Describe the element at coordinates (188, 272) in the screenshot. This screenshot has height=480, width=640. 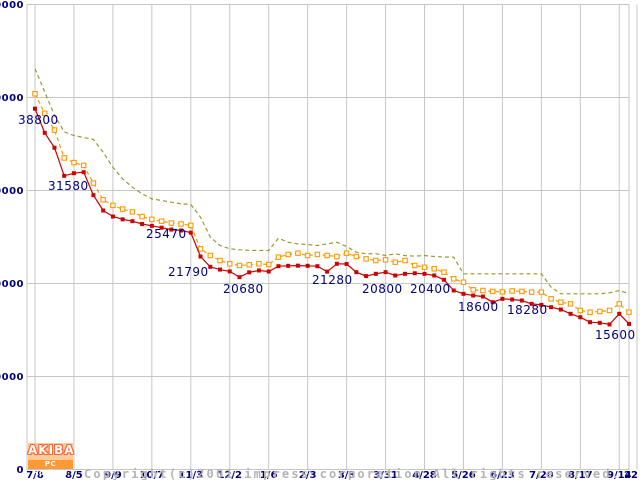
I see `point-label-21790: 21790` at that location.